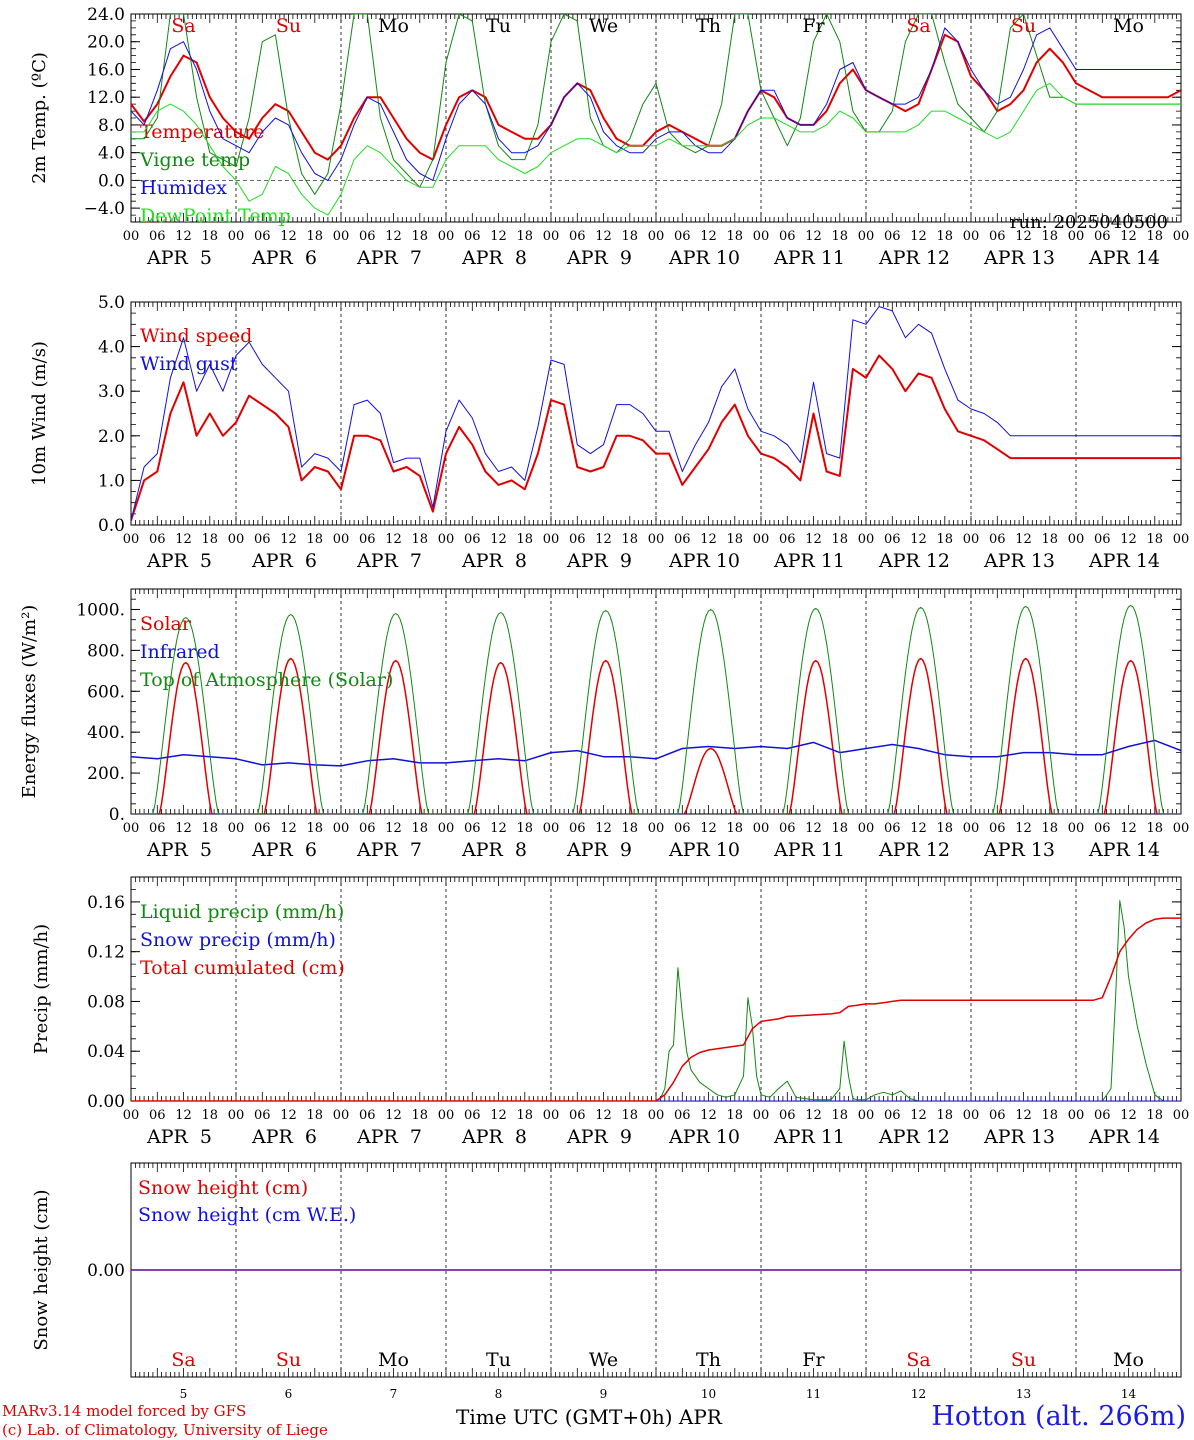  What do you see at coordinates (106, 1002) in the screenshot?
I see `y-tick-label: 0.08` at bounding box center [106, 1002].